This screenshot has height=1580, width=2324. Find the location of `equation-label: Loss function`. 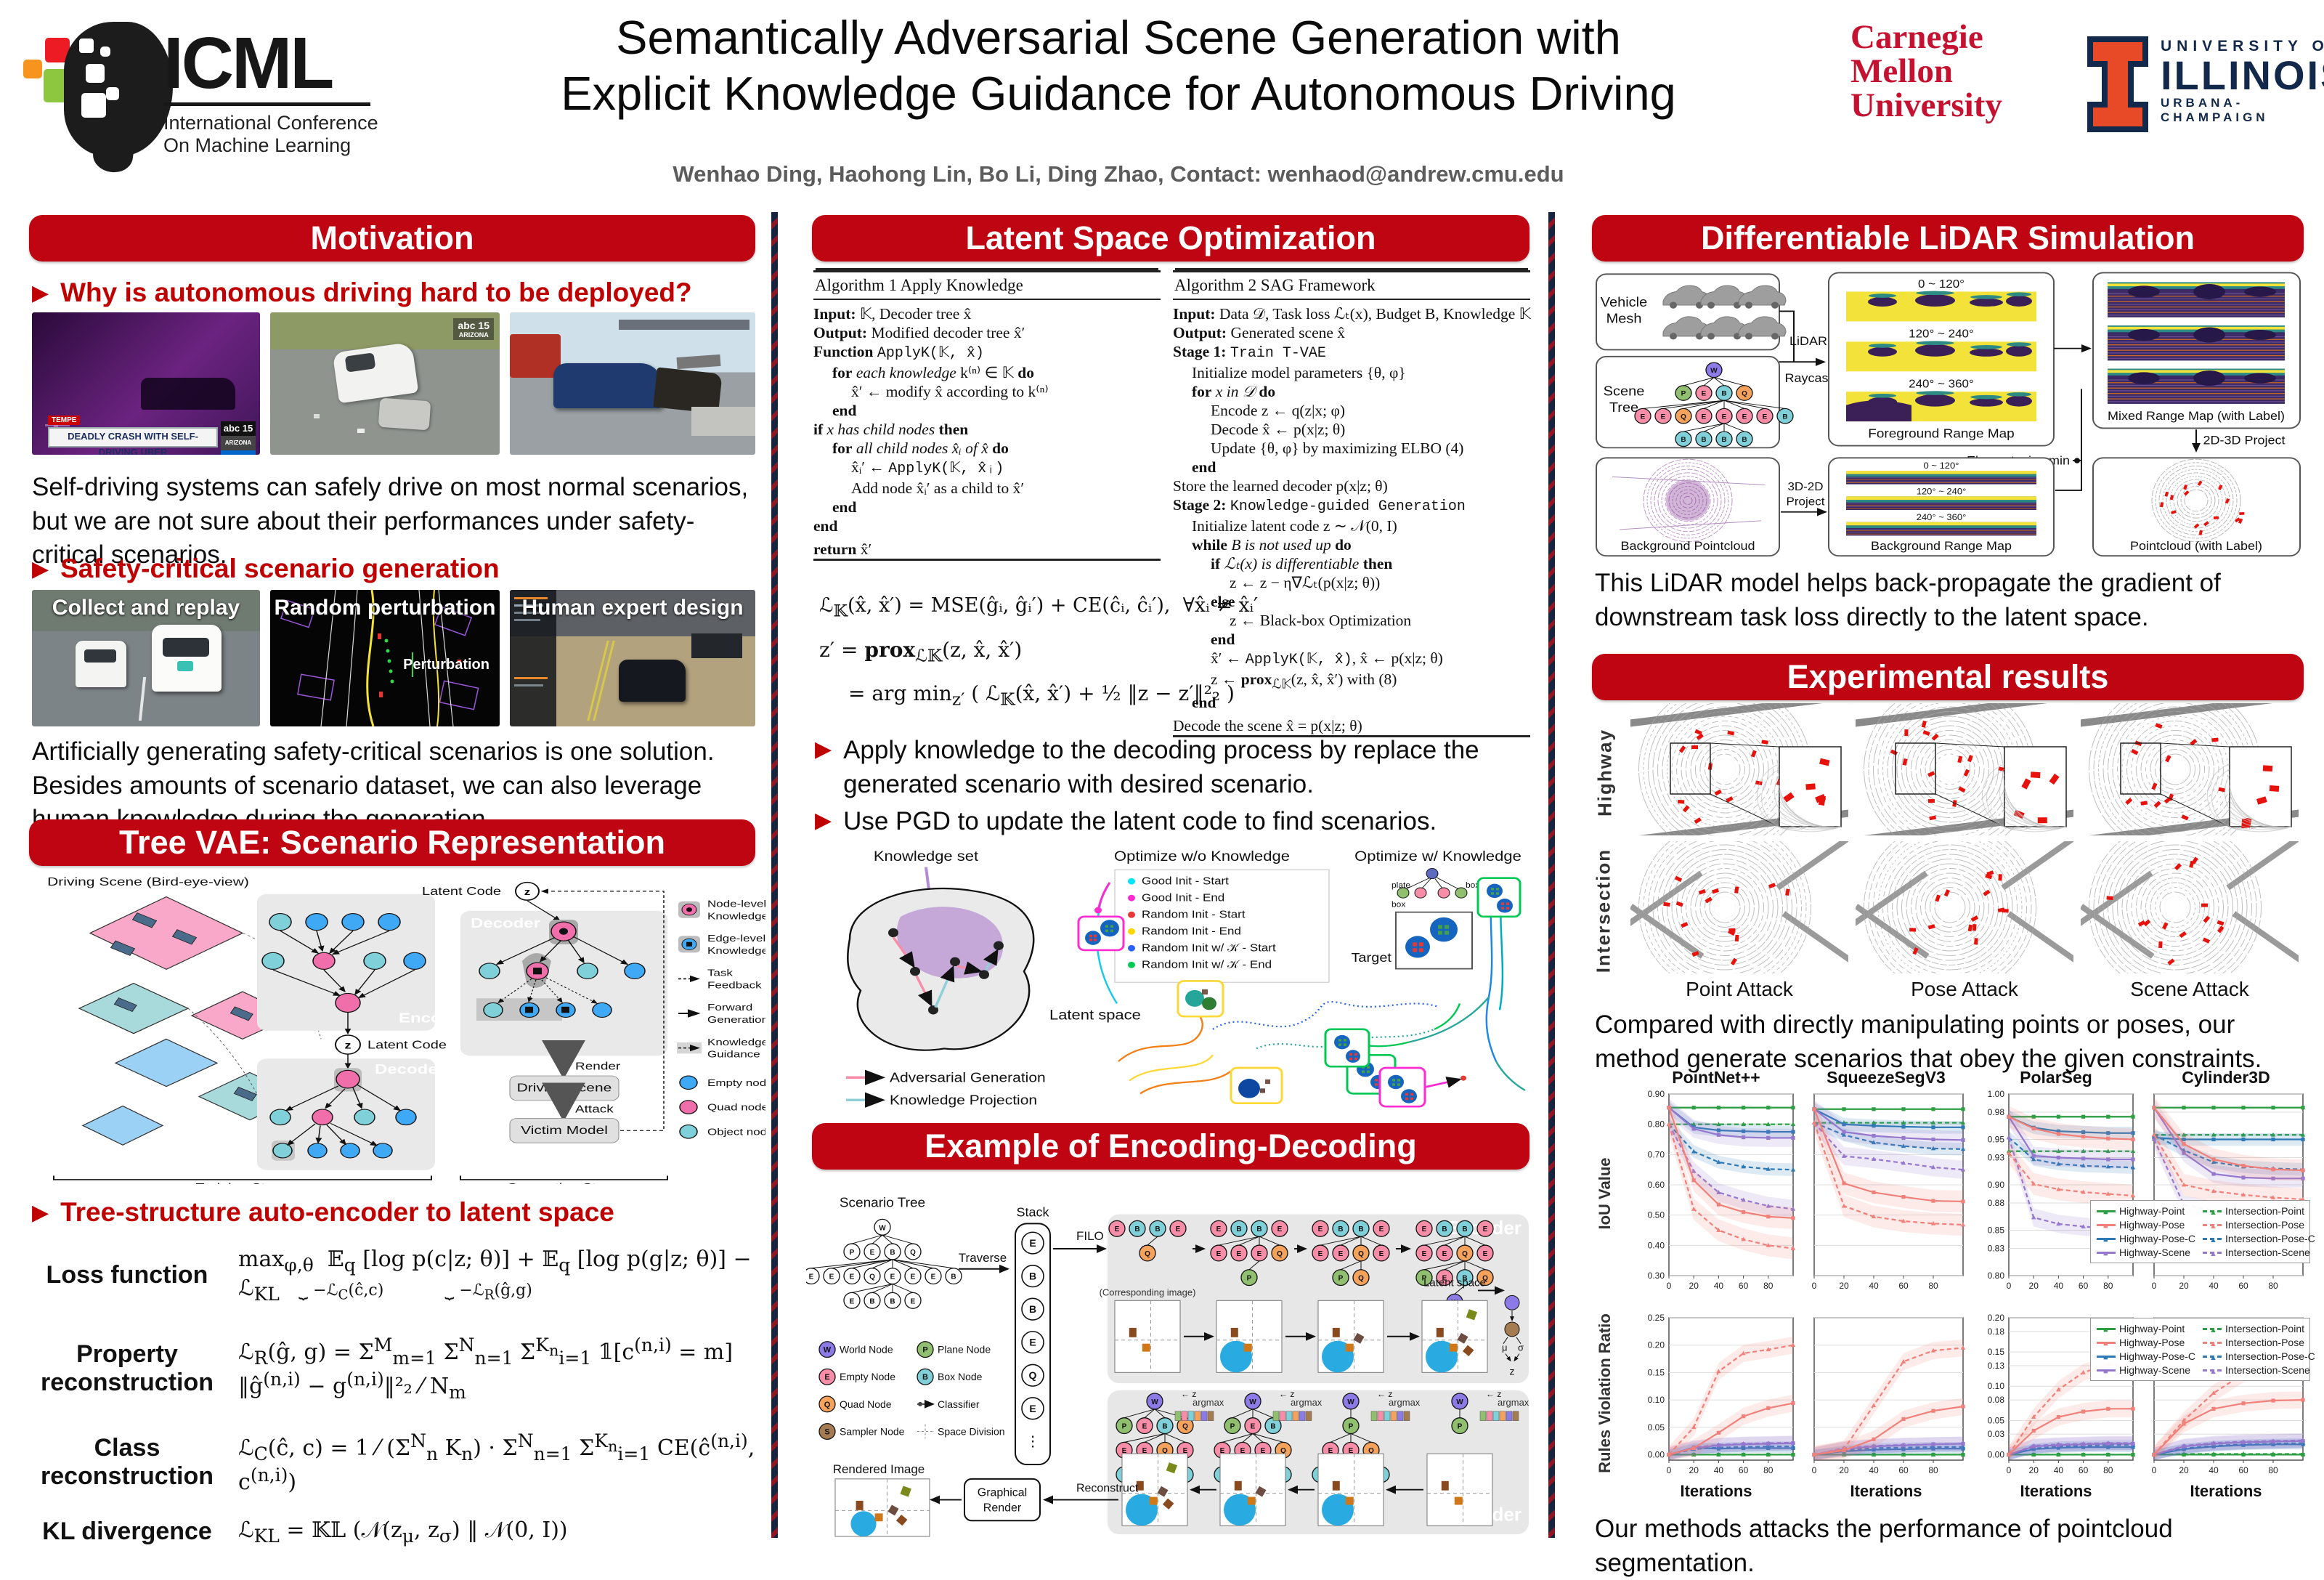

equation-label: Loss function is located at coordinates (127, 1275).